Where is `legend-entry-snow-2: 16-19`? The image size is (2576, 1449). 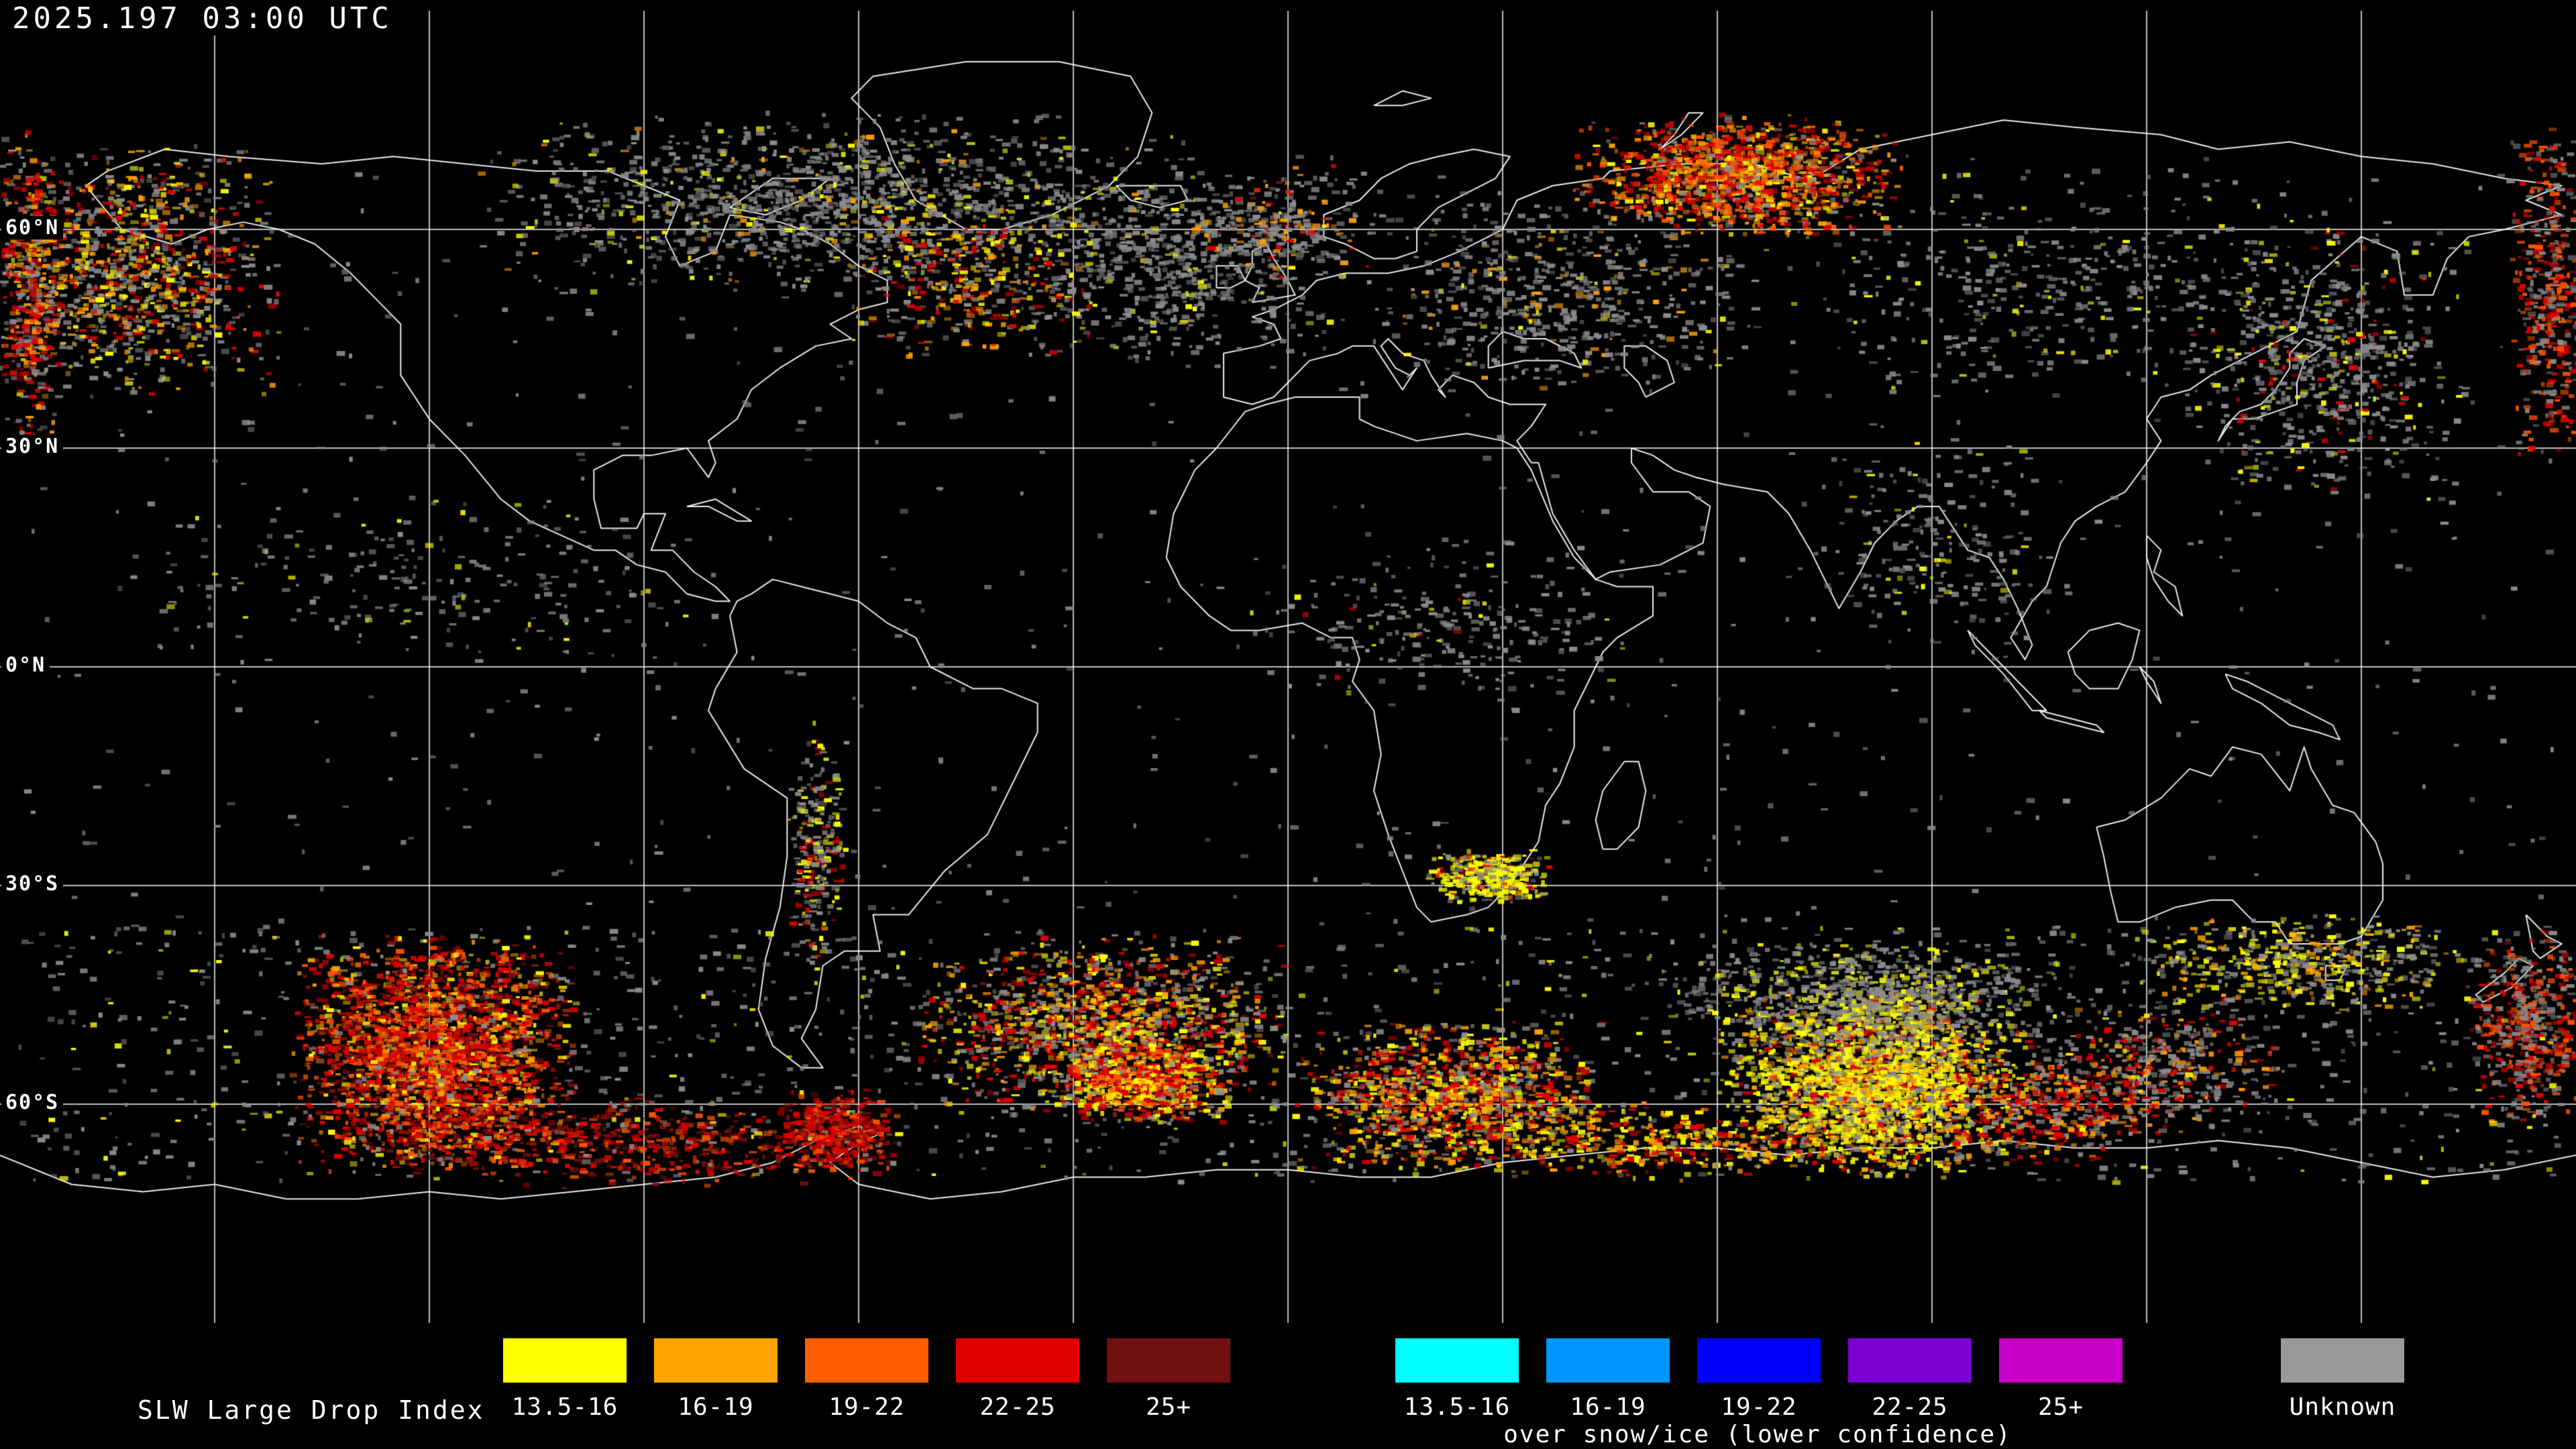 legend-entry-snow-2: 16-19 is located at coordinates (1608, 1379).